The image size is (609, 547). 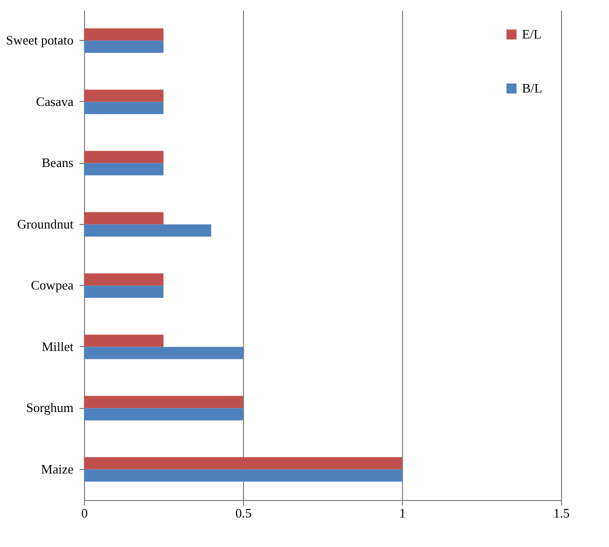 What do you see at coordinates (45, 224) in the screenshot?
I see `y-tick-label: Groundnut` at bounding box center [45, 224].